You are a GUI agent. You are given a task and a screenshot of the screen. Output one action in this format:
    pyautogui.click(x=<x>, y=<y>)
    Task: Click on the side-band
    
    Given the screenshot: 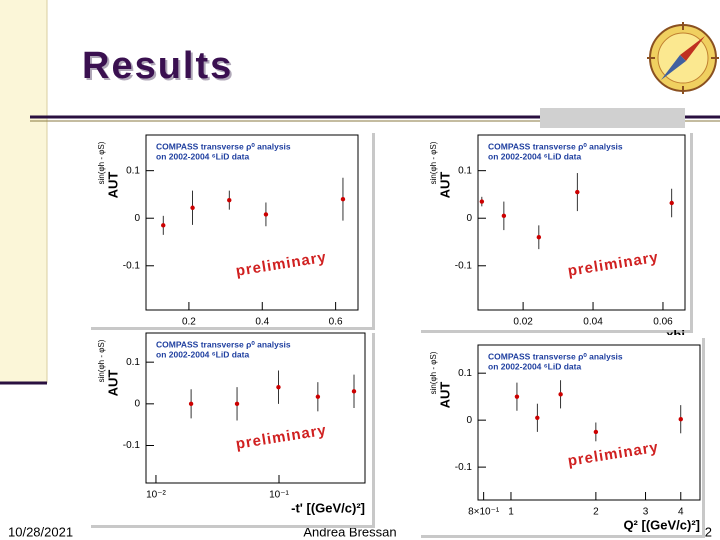 What is the action you would take?
    pyautogui.click(x=23, y=191)
    